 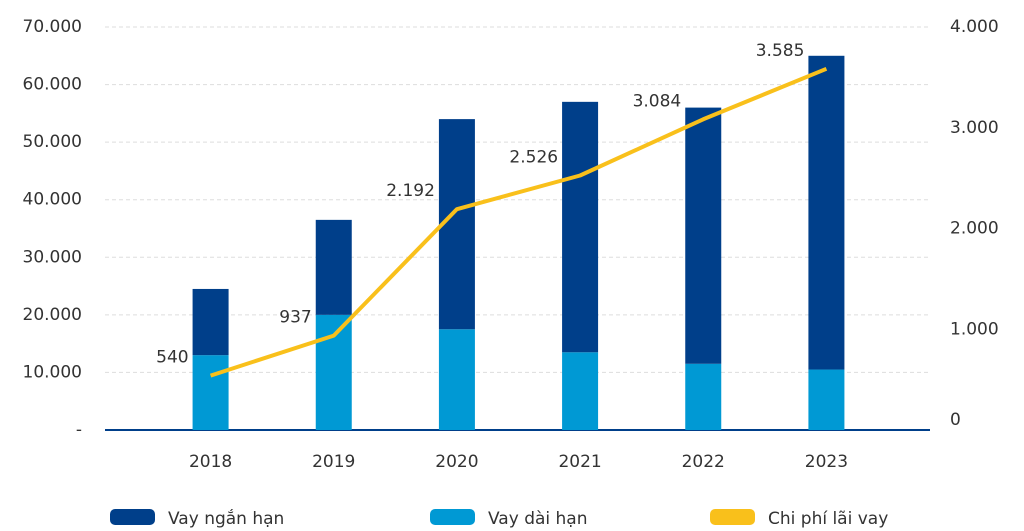 What do you see at coordinates (974, 27) in the screenshot?
I see `y2-tick-label: 4.000` at bounding box center [974, 27].